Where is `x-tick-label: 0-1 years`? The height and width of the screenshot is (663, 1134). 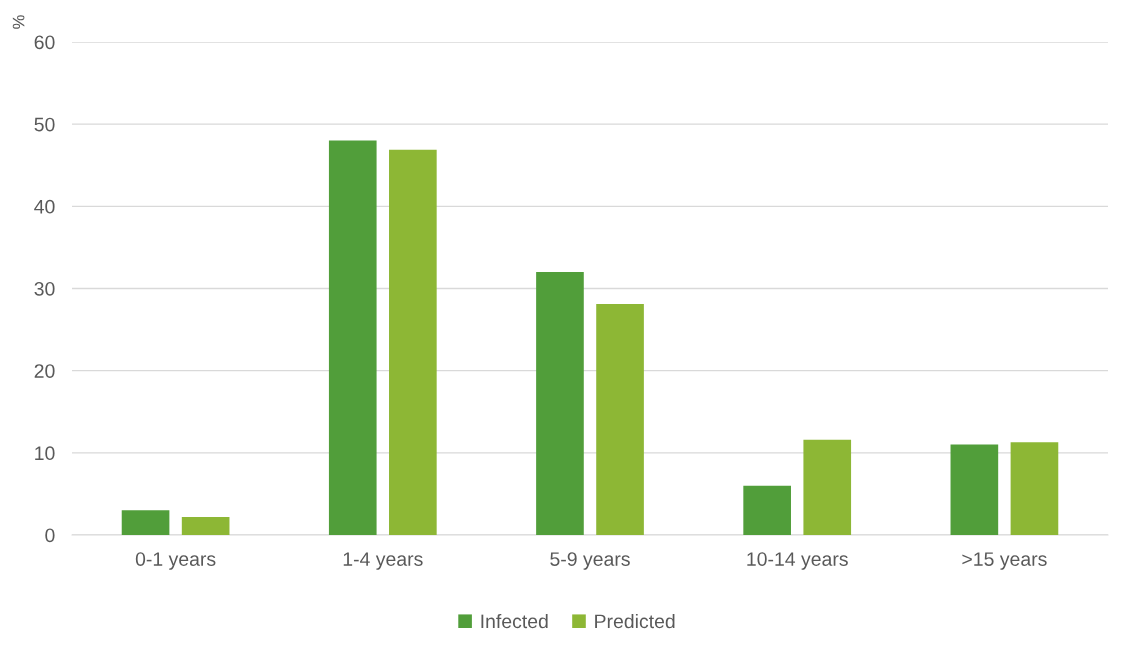 x-tick-label: 0-1 years is located at coordinates (175, 561).